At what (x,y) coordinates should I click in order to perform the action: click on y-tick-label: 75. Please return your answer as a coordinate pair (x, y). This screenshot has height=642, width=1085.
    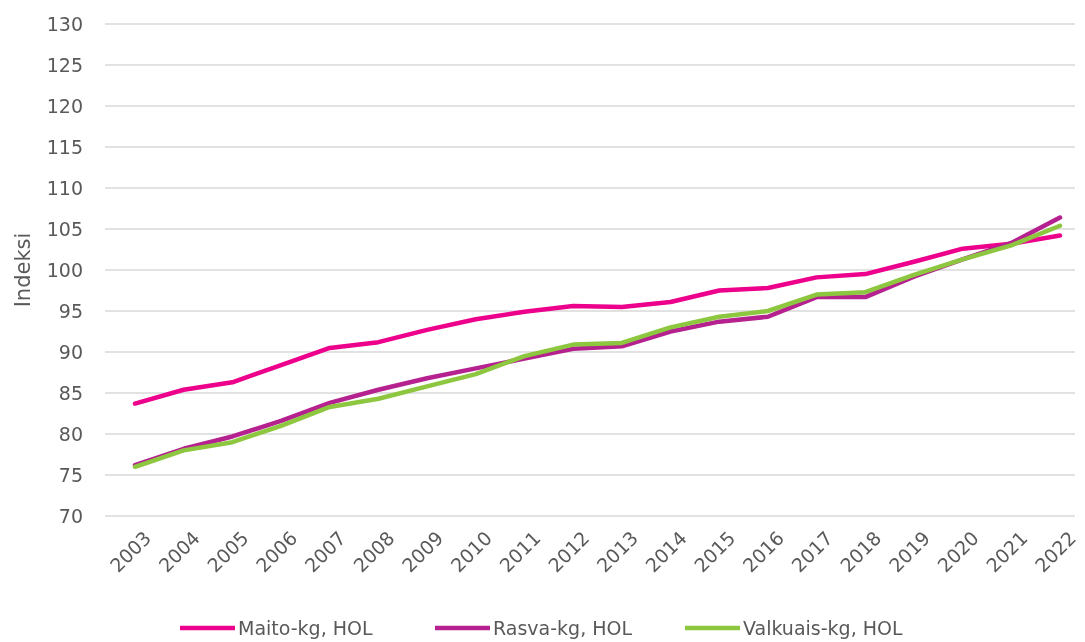
    Looking at the image, I should click on (70, 474).